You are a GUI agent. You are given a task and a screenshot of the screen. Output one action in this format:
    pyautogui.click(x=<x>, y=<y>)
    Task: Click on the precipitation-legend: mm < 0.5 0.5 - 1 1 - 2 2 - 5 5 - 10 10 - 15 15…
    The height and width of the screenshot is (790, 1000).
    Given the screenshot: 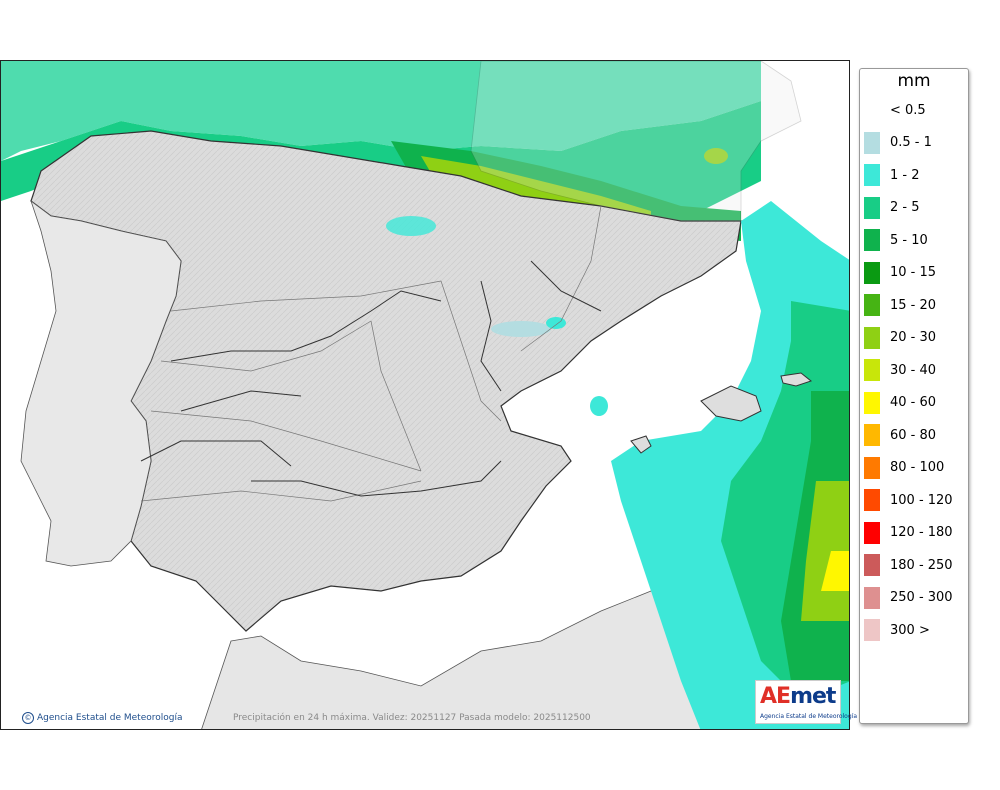 What is the action you would take?
    pyautogui.click(x=914, y=396)
    